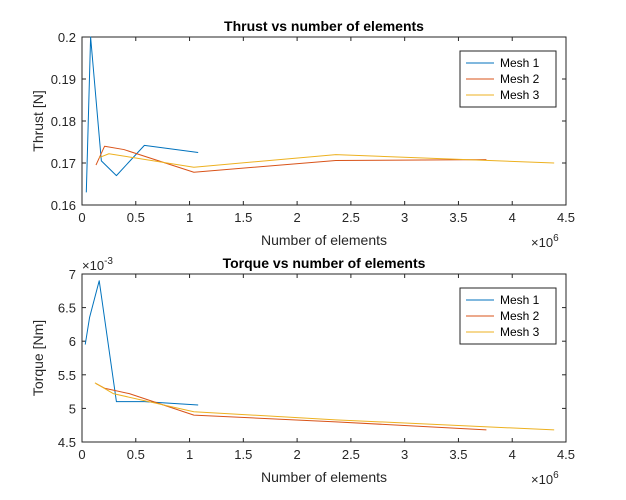 The width and height of the screenshot is (626, 500). What do you see at coordinates (545, 241) in the screenshot?
I see `thrust-x-exponent-label: ×10⁶` at bounding box center [545, 241].